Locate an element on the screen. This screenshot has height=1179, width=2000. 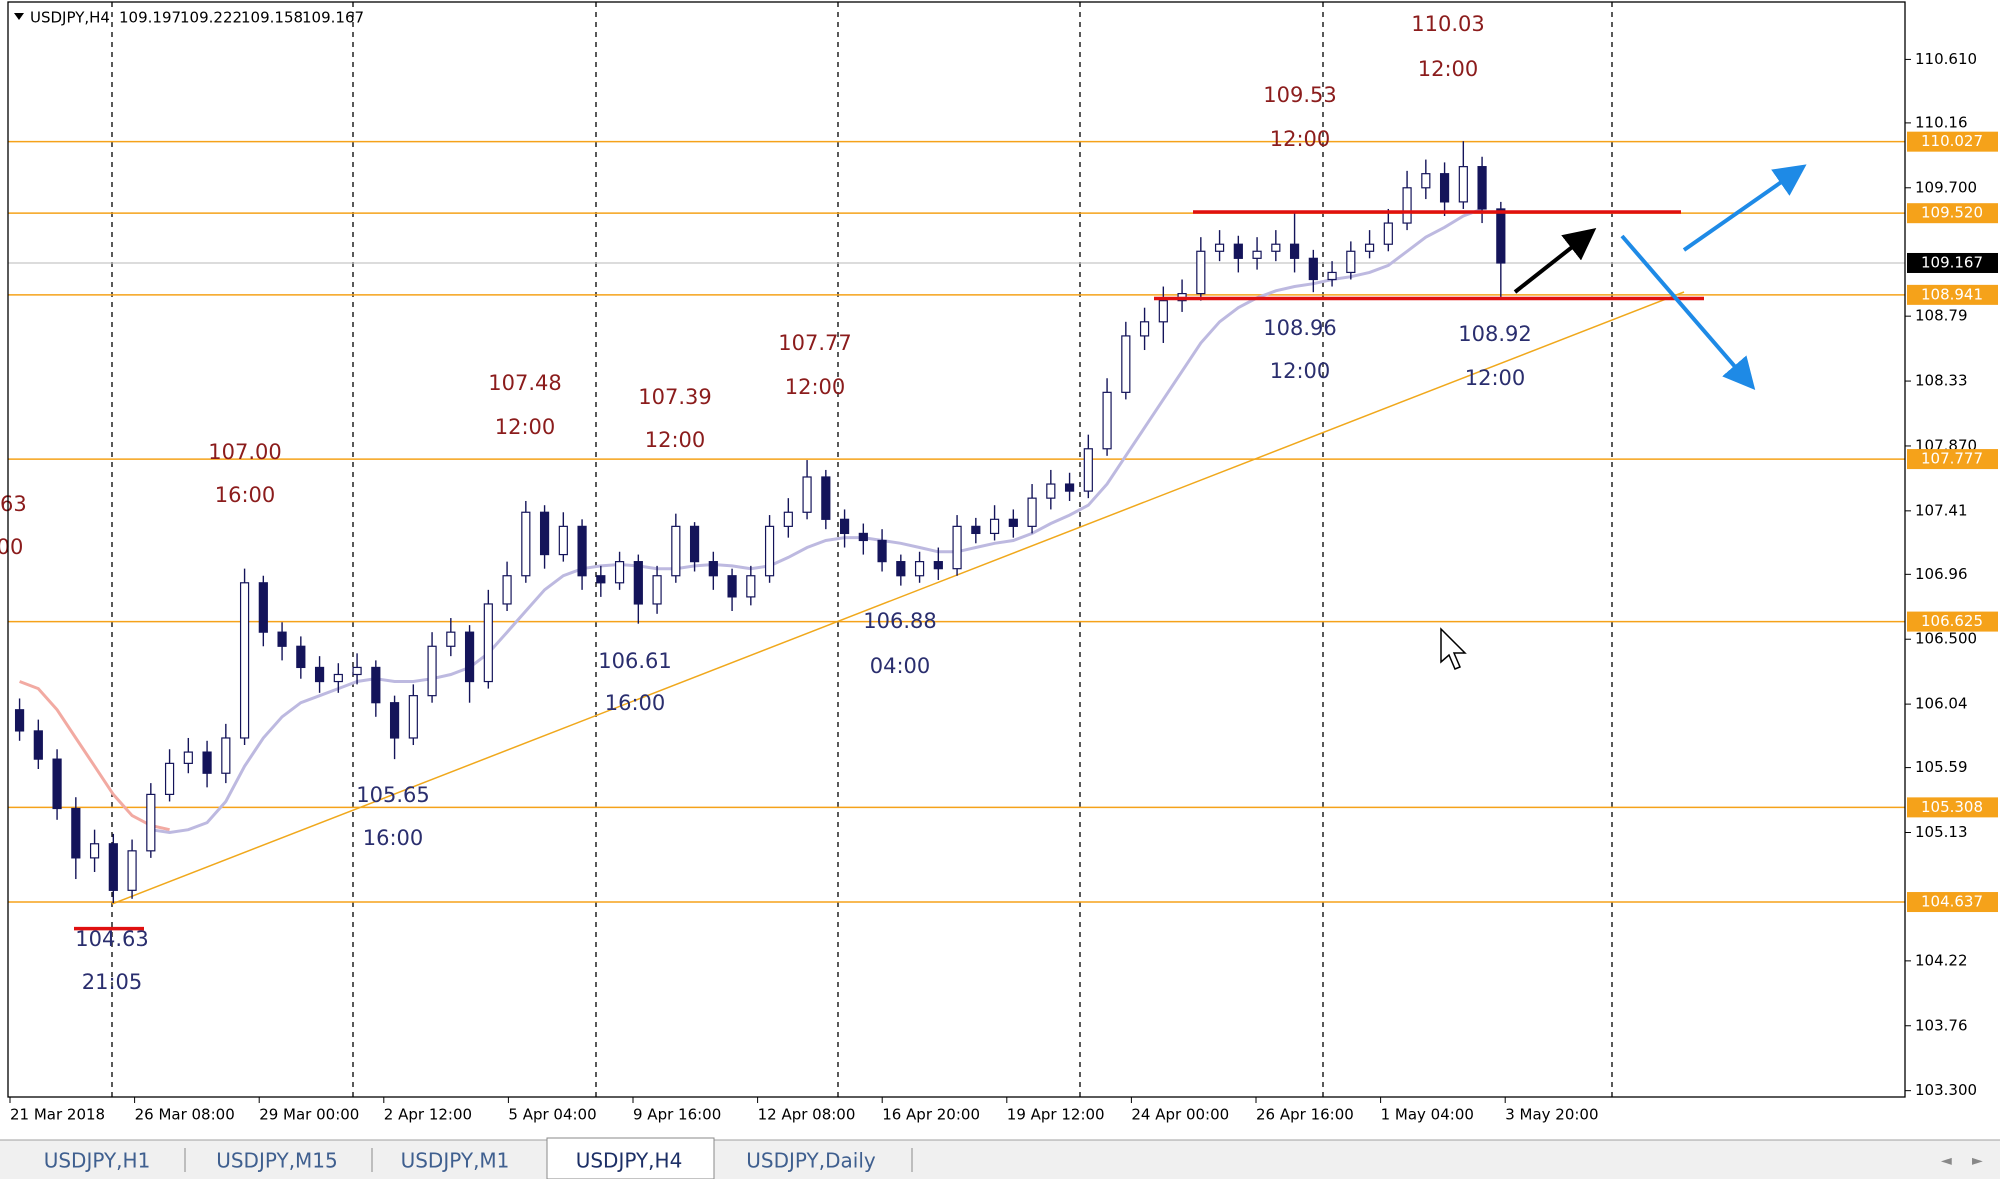
annotation-price: 107.77 is located at coordinates (814, 343).